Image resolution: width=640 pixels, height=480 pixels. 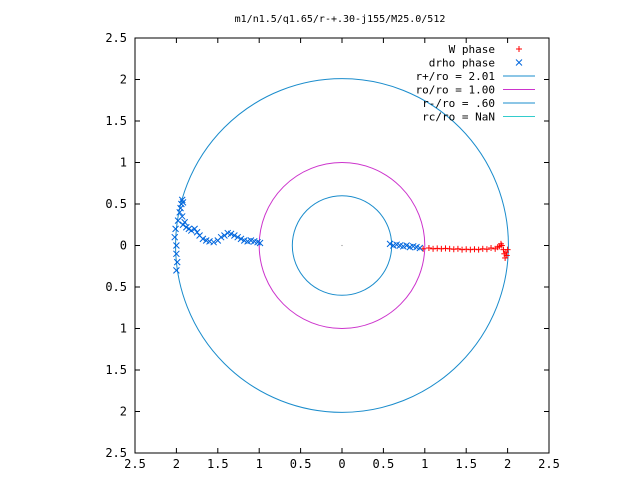 I want to click on legend-label: W phase, so click(x=472, y=49).